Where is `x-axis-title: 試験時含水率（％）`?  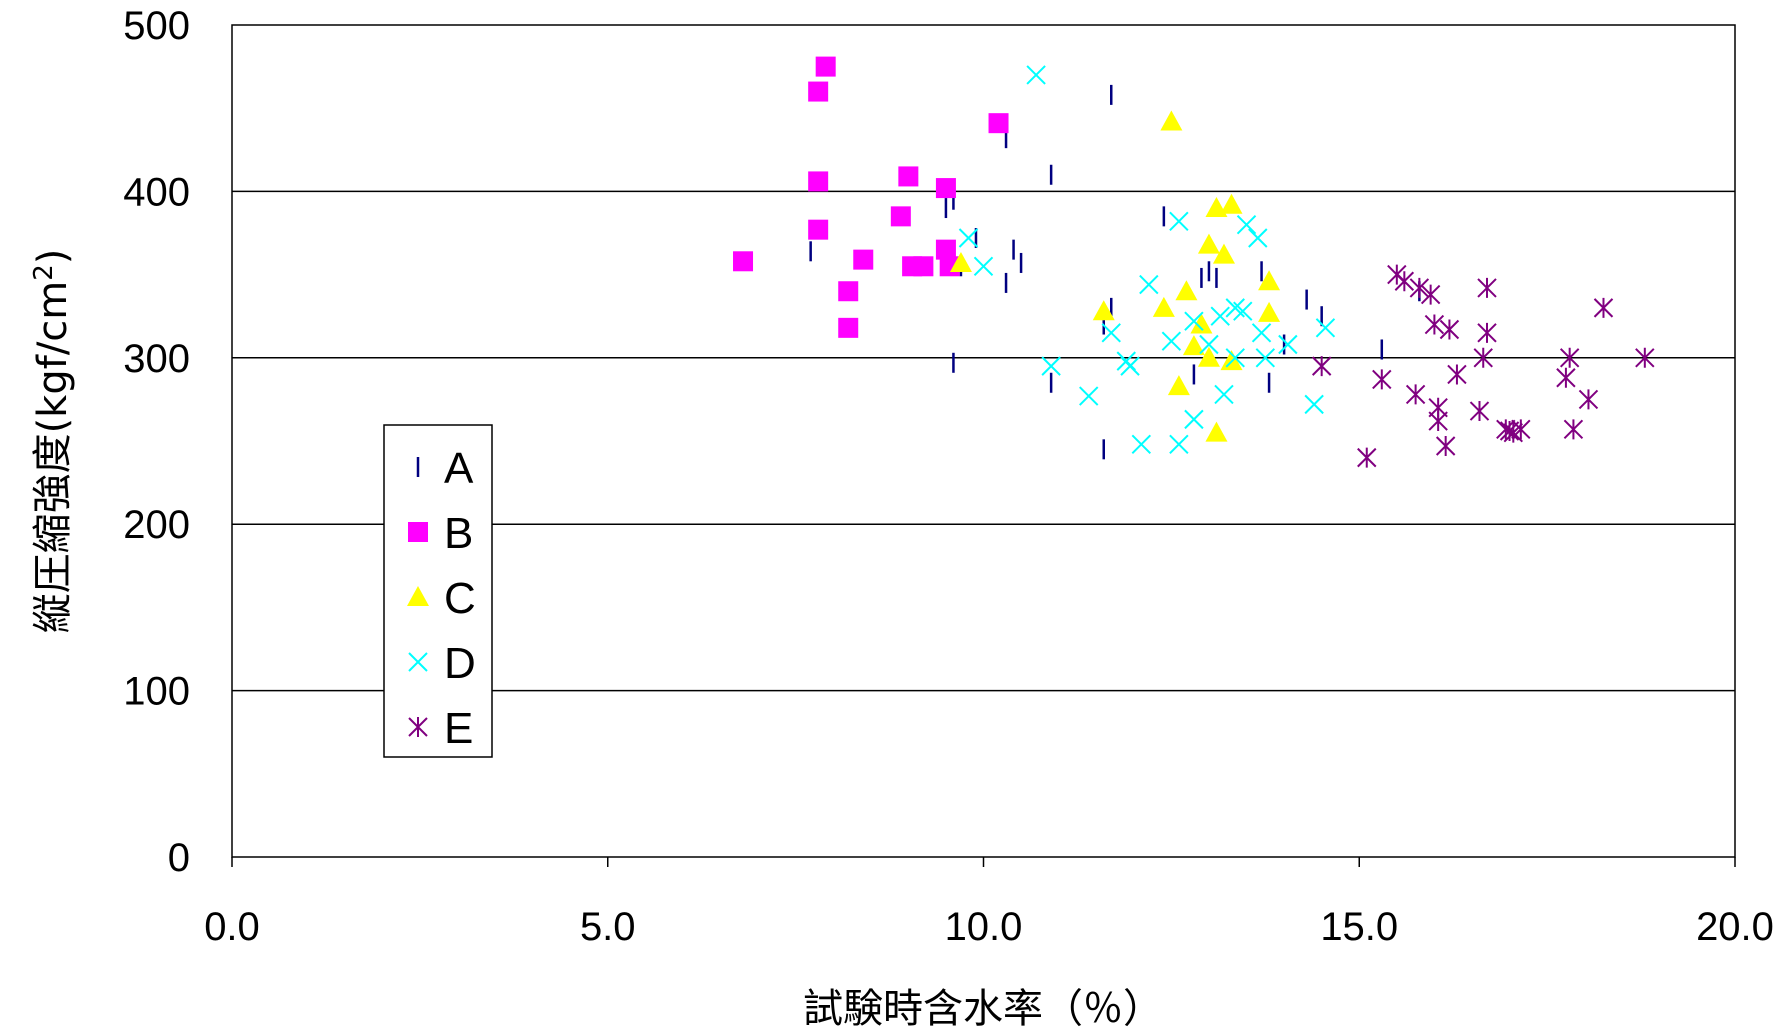 x-axis-title: 試験時含水率（％） is located at coordinates (983, 1008).